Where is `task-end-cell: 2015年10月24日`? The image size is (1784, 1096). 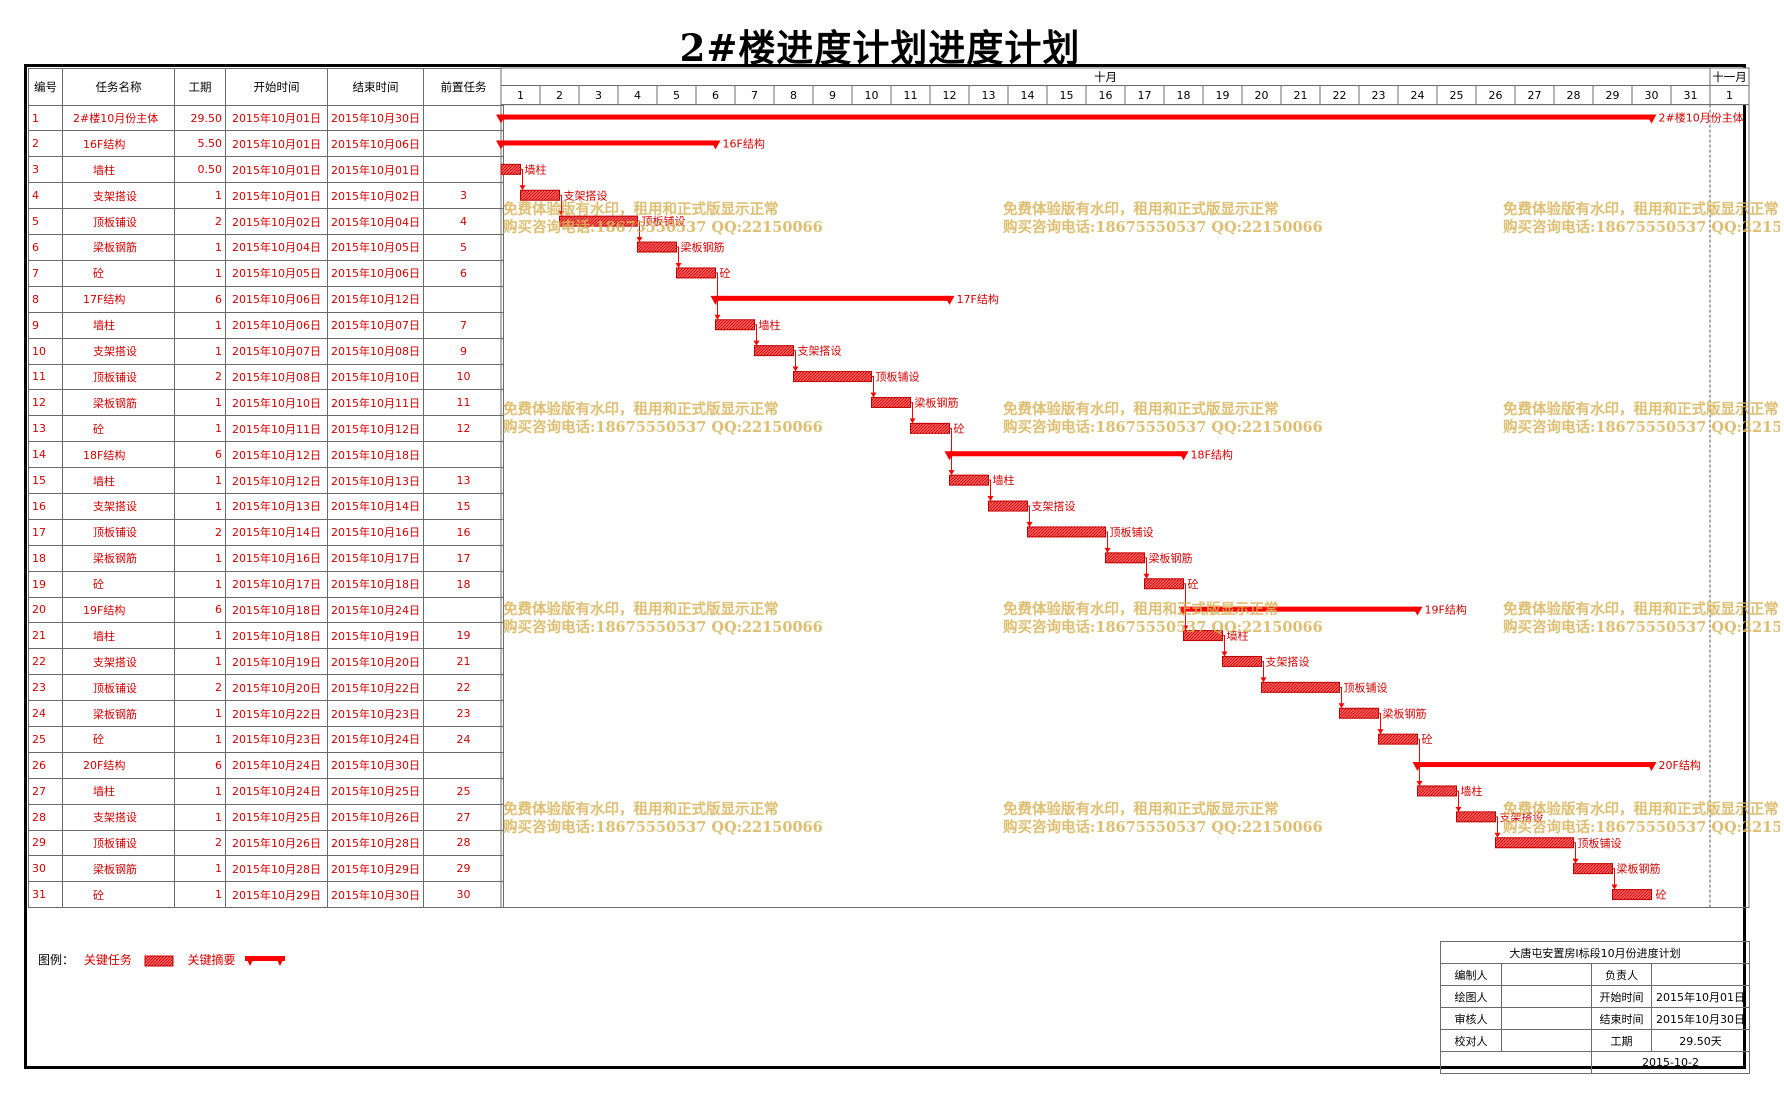
task-end-cell: 2015年10月24日 is located at coordinates (375, 610).